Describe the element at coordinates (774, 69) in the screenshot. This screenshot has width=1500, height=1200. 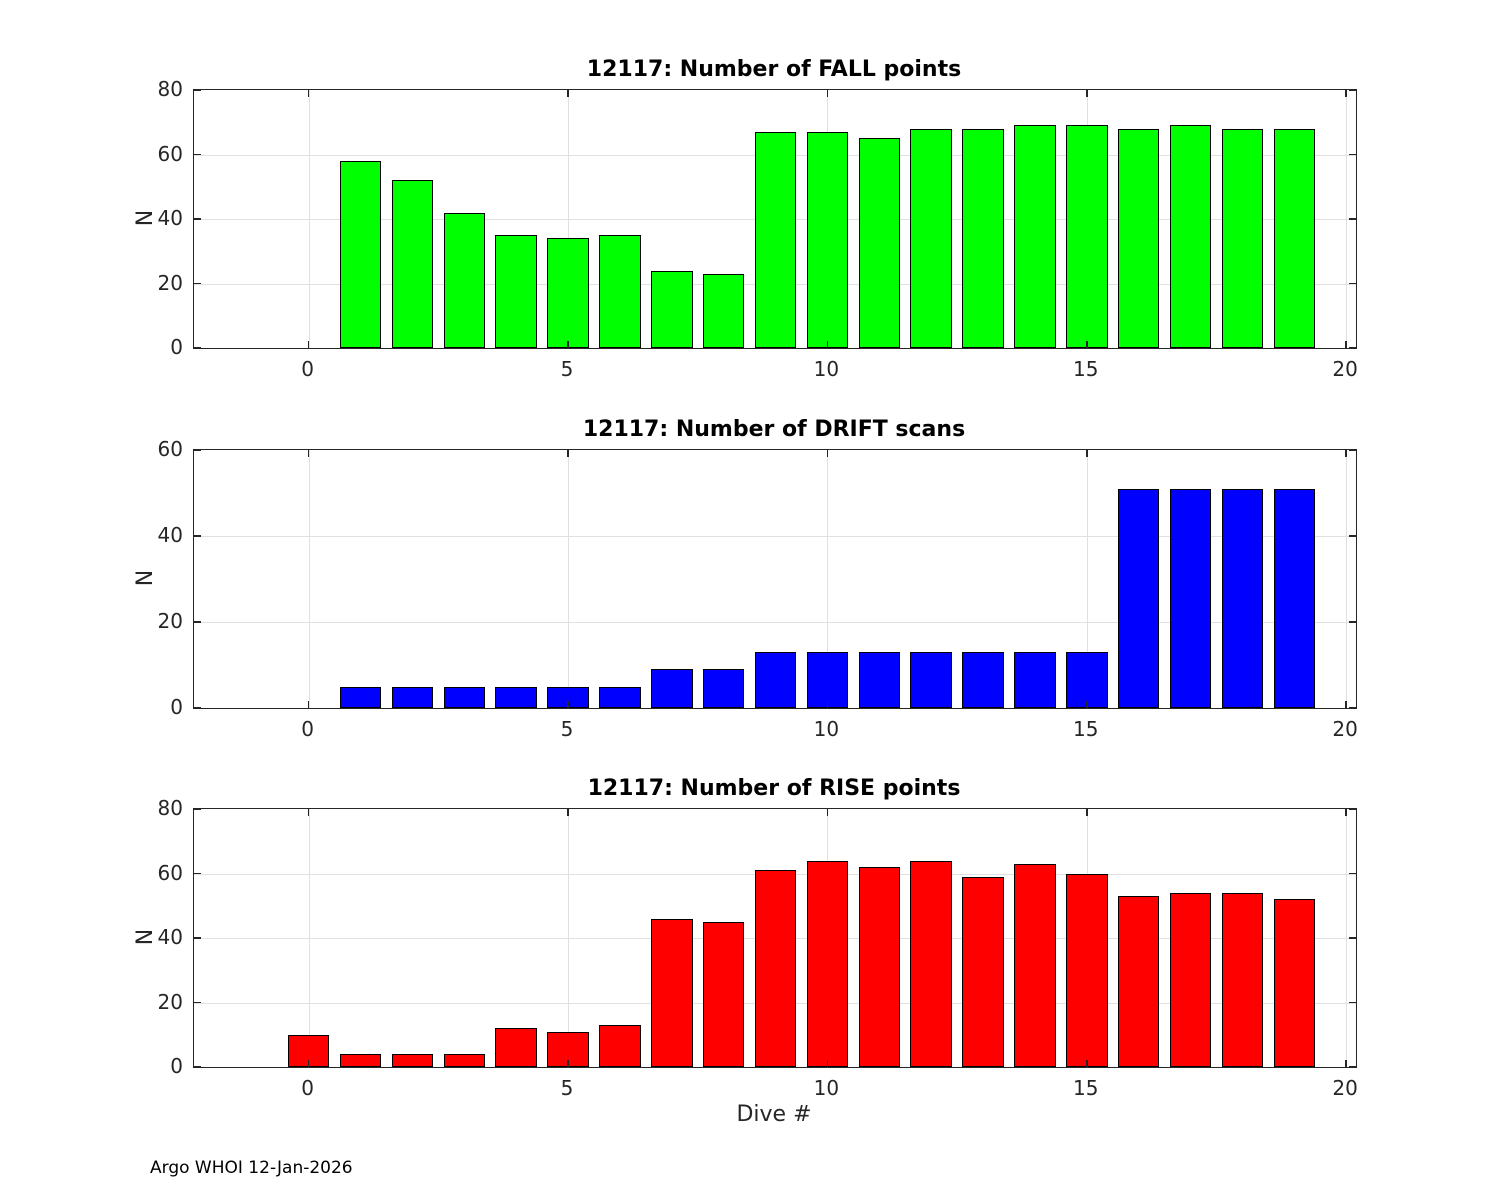
I see `chart-title: 12117: Number of FALL points` at that location.